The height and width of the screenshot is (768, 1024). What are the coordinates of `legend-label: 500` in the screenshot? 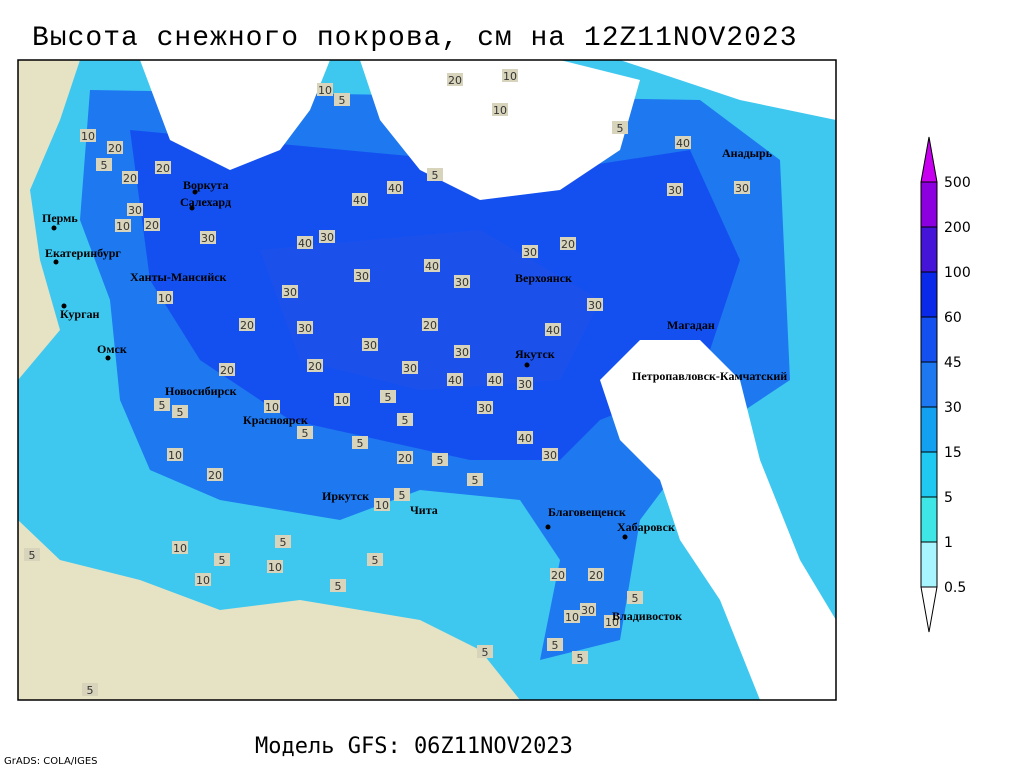 It's located at (957, 183).